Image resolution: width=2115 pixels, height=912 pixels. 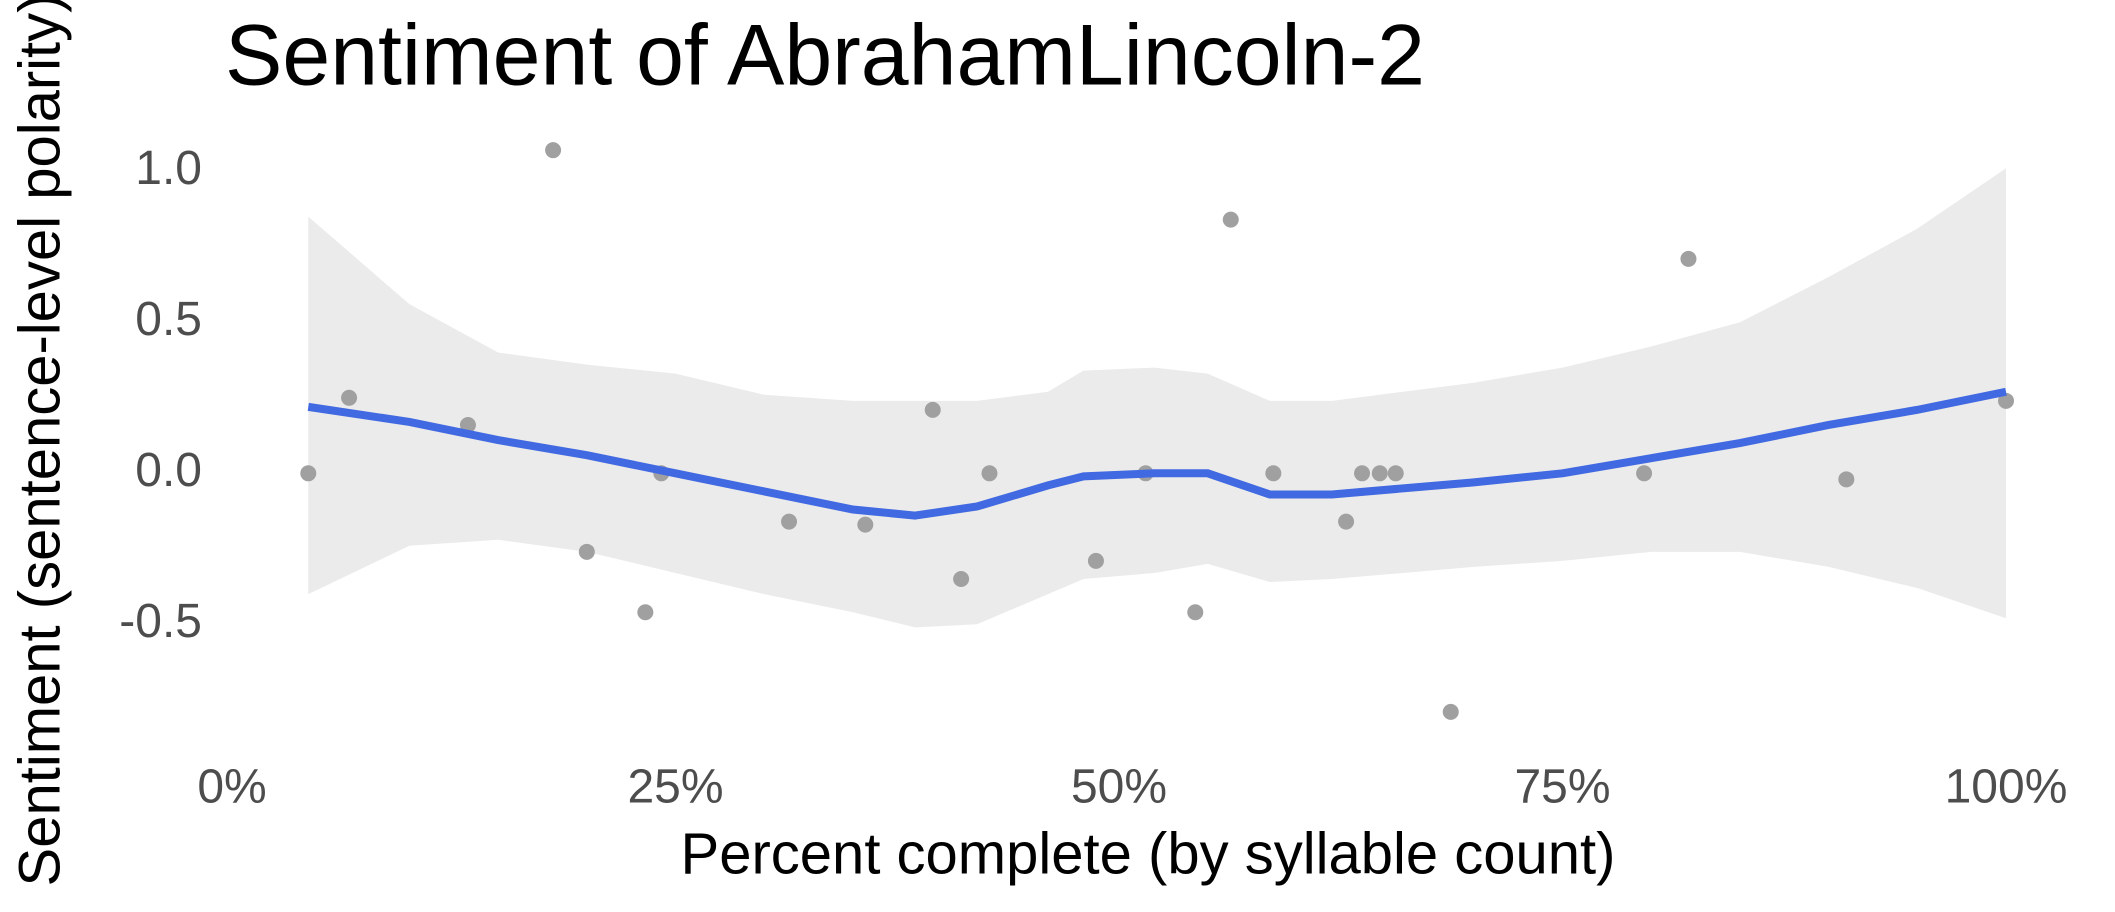 What do you see at coordinates (39, 443) in the screenshot?
I see `y-axis-title: Sentiment (sentence-level polarity)` at bounding box center [39, 443].